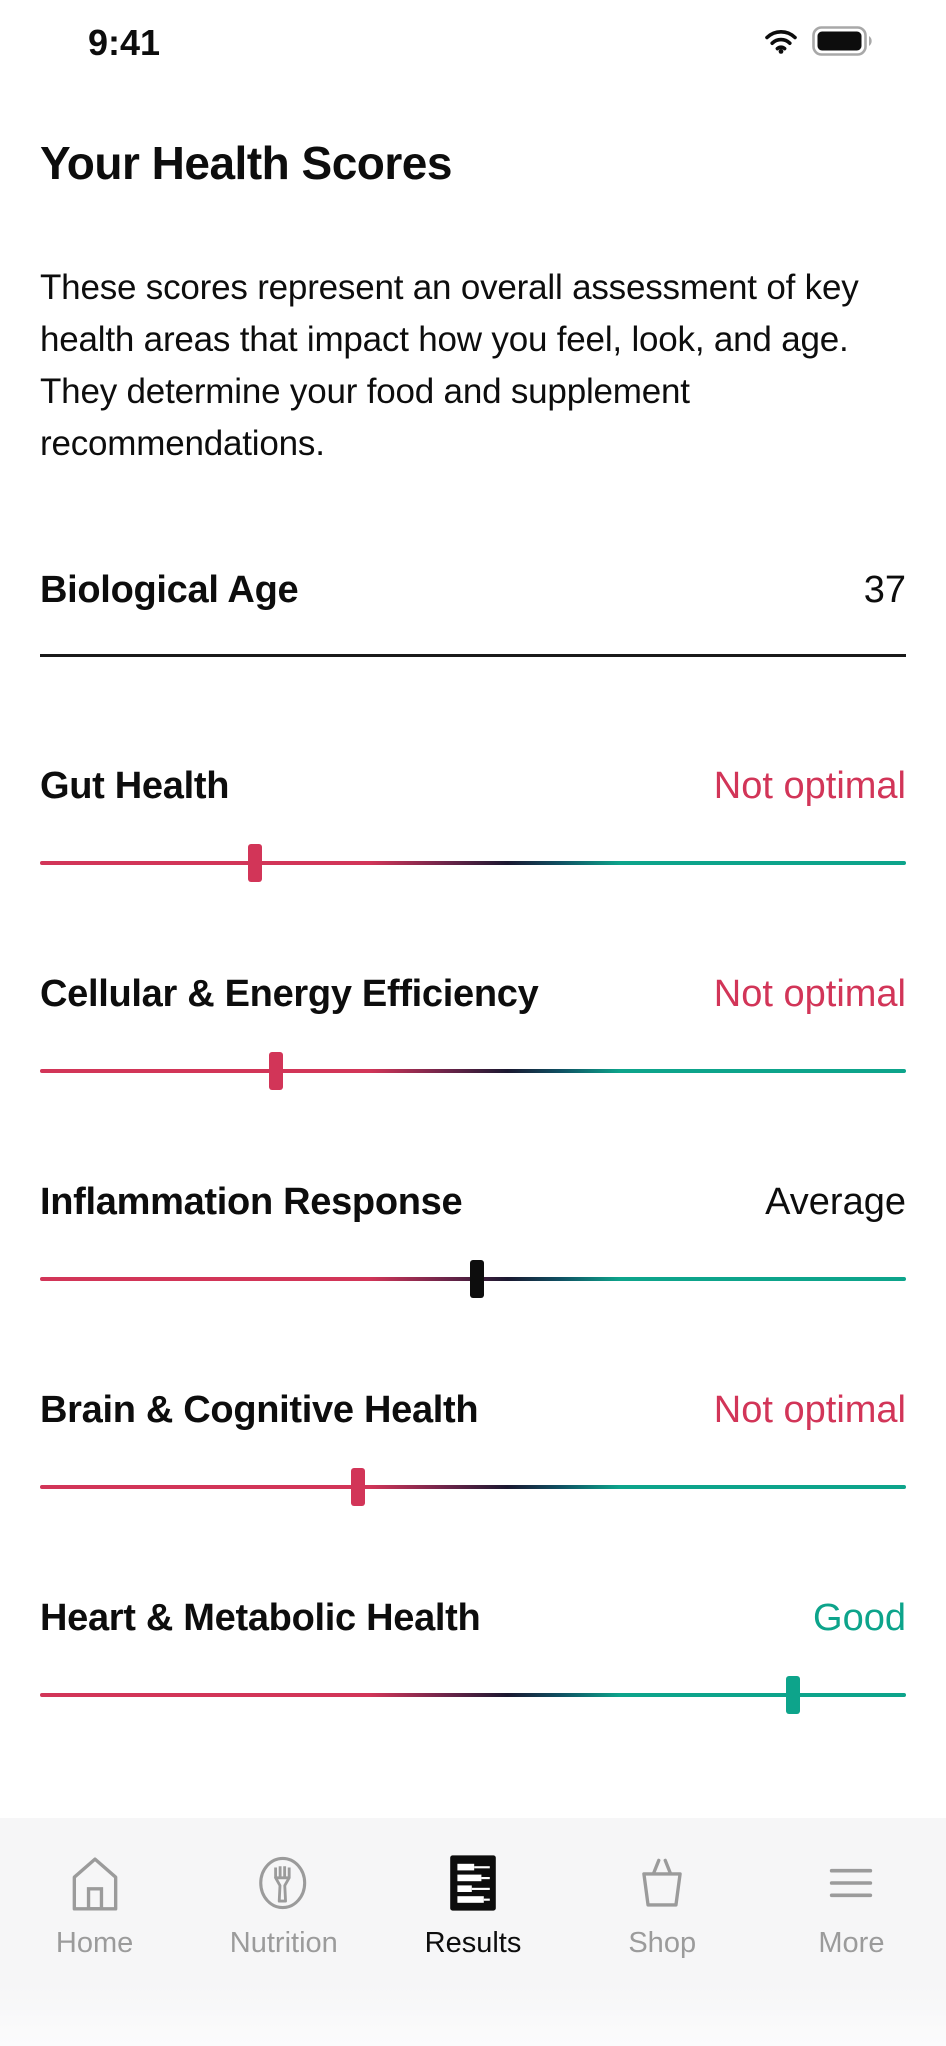 Image resolution: width=946 pixels, height=2046 pixels. Describe the element at coordinates (246, 163) in the screenshot. I see `page-title: Your Health Scores` at that location.